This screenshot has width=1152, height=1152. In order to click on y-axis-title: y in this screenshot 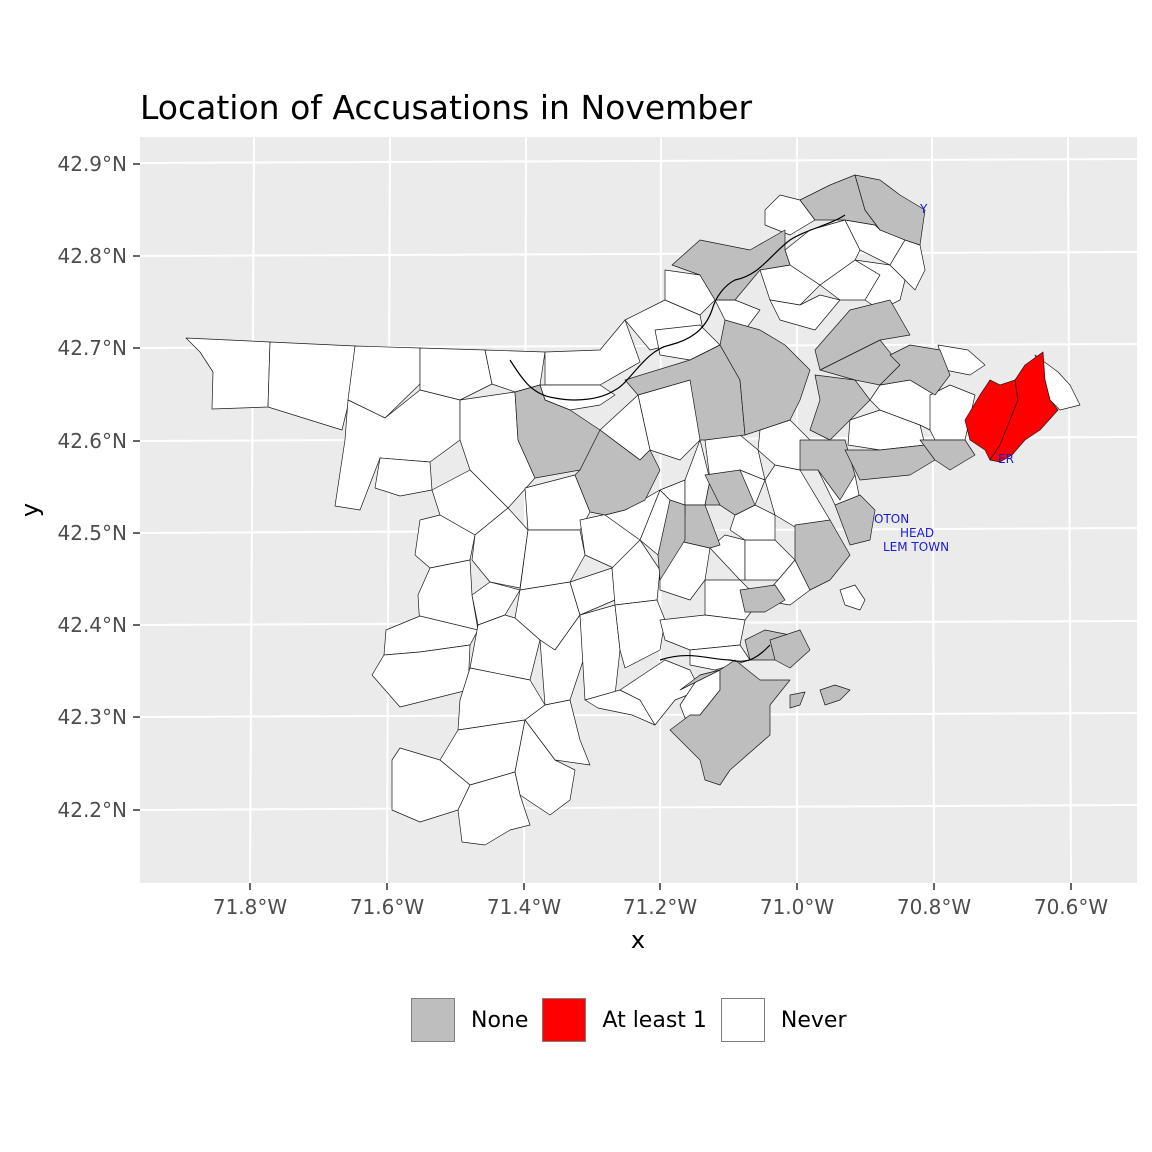, I will do `click(30, 510)`.